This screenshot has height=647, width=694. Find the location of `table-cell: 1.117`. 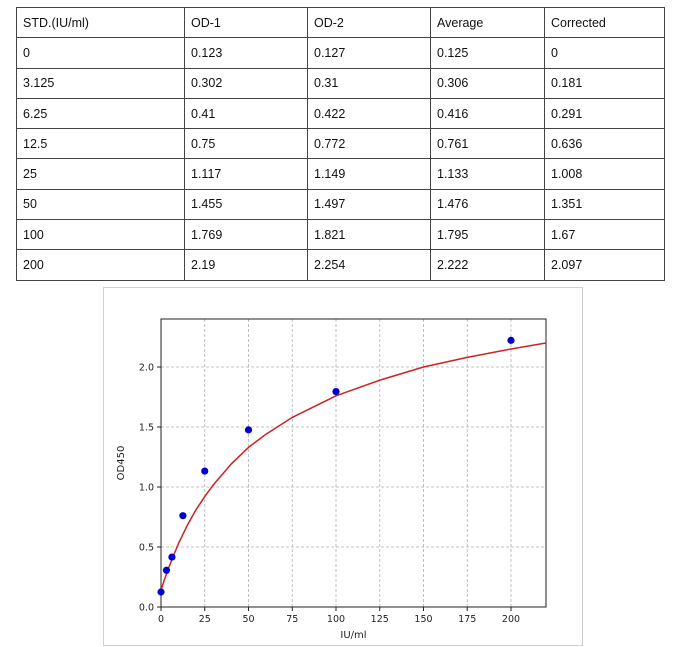

table-cell: 1.117 is located at coordinates (246, 174).